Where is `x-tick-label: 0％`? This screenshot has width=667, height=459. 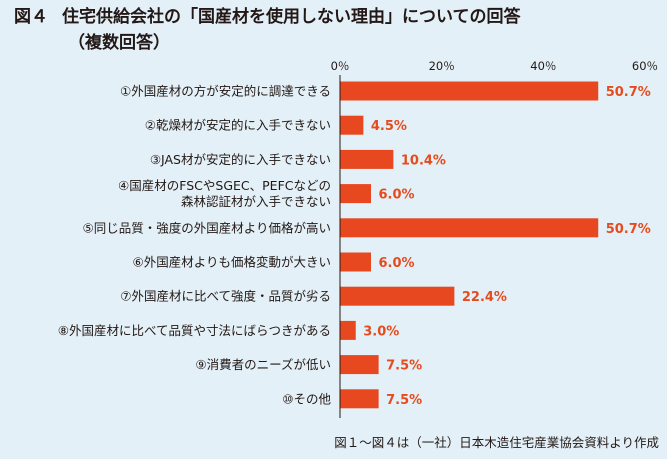 x-tick-label: 0％ is located at coordinates (340, 66).